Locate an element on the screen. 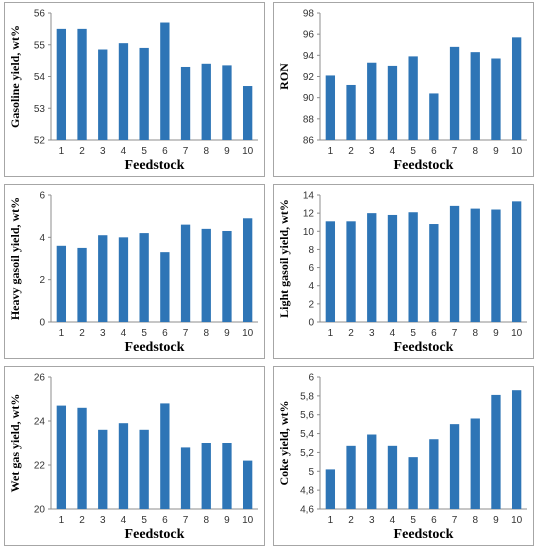 This screenshot has height=550, width=538. y-tick-label: 8 is located at coordinates (311, 250).